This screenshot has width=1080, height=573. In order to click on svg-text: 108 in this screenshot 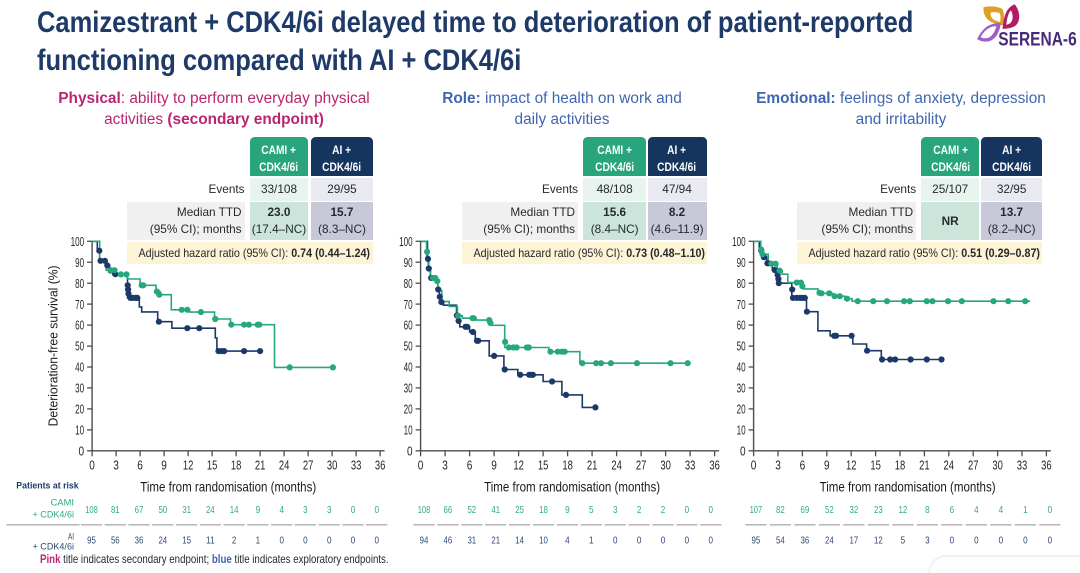, I will do `click(91, 510)`.